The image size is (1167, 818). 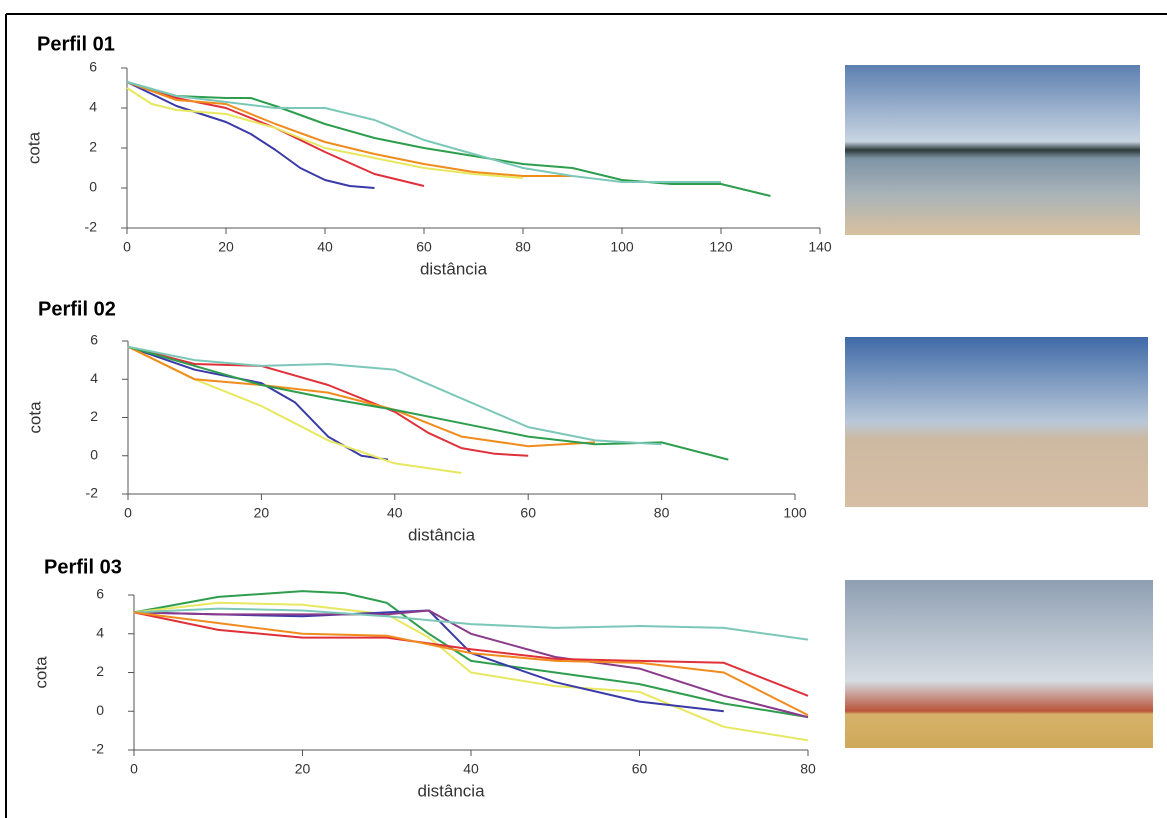 What do you see at coordinates (820, 247) in the screenshot?
I see `x-tick-label: 140` at bounding box center [820, 247].